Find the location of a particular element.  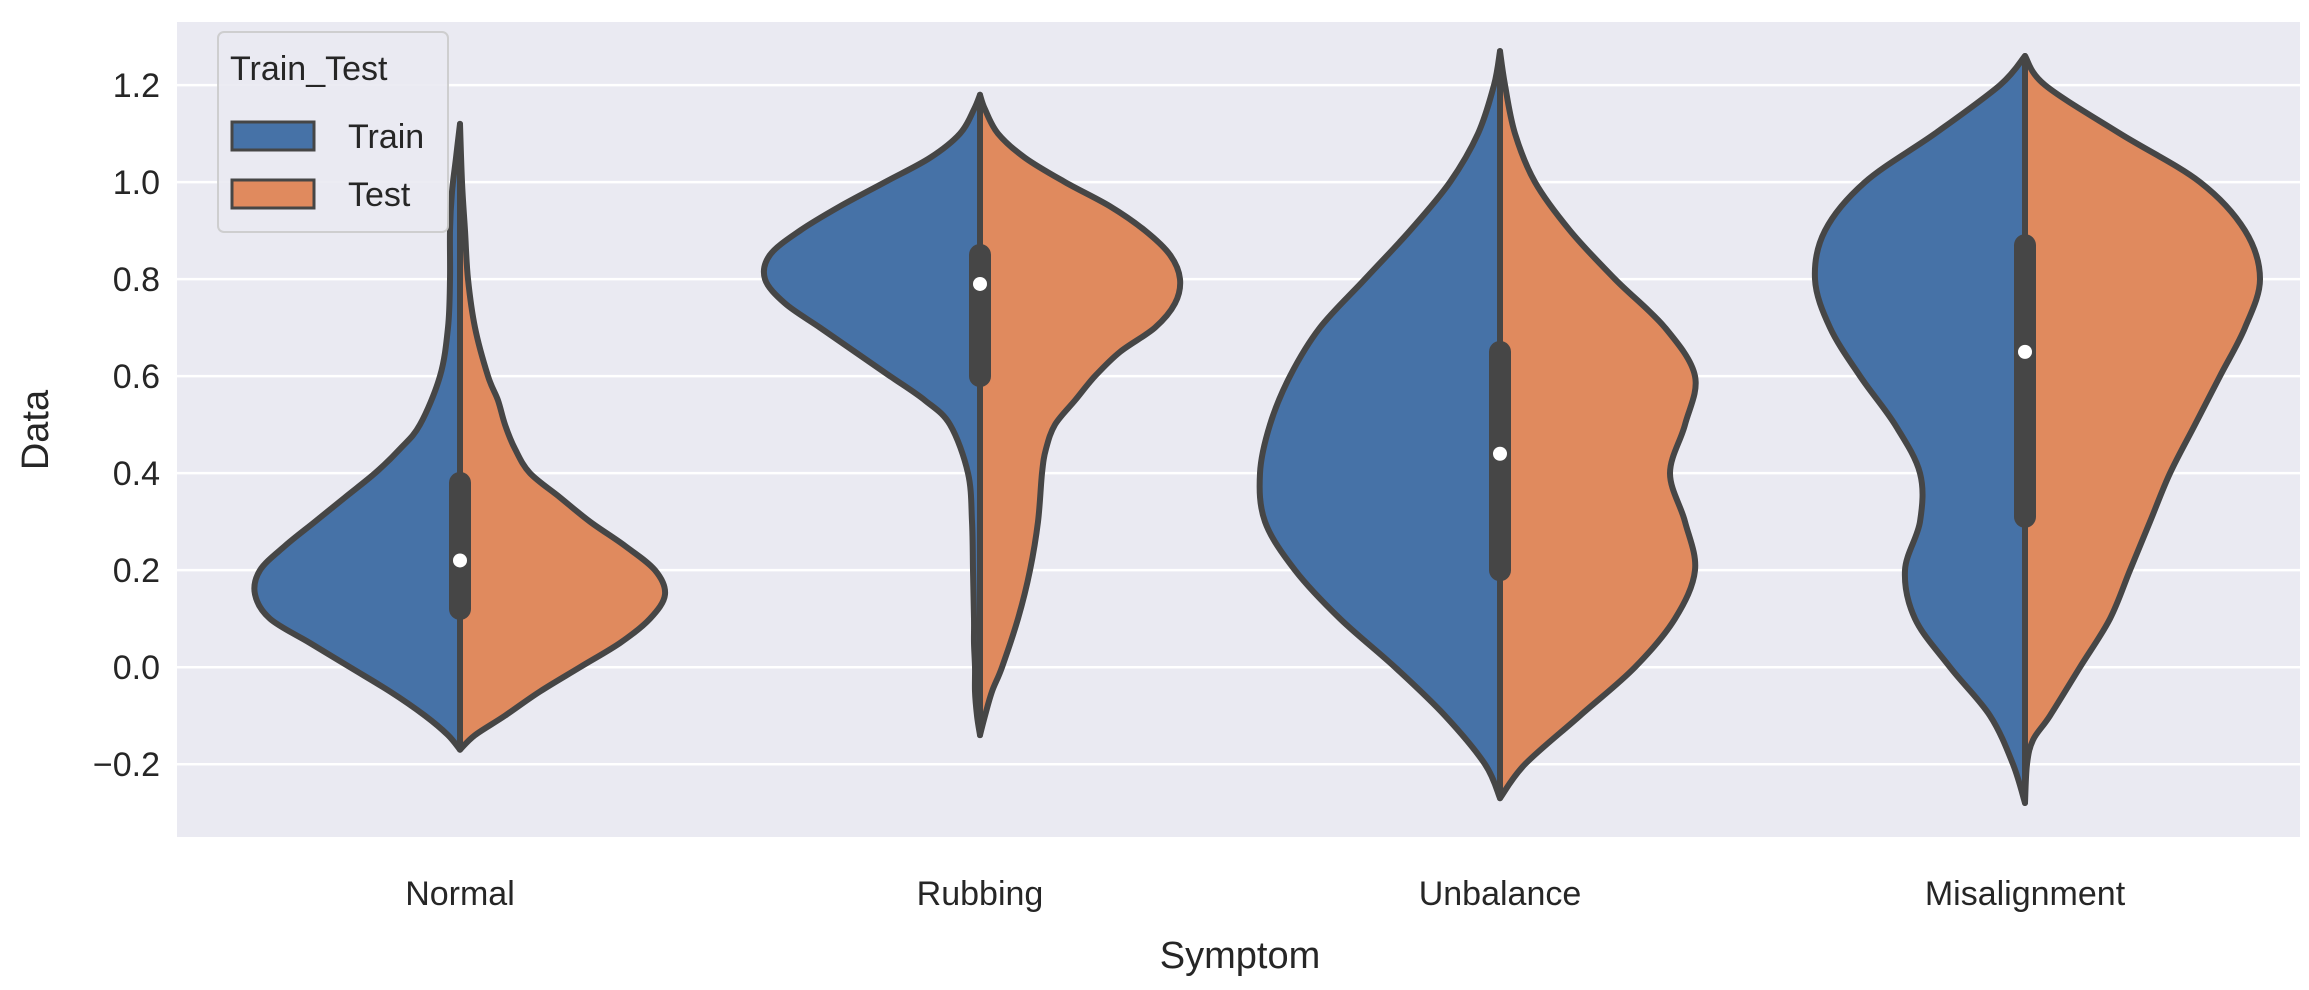

legend-swatch-test is located at coordinates (273, 194).